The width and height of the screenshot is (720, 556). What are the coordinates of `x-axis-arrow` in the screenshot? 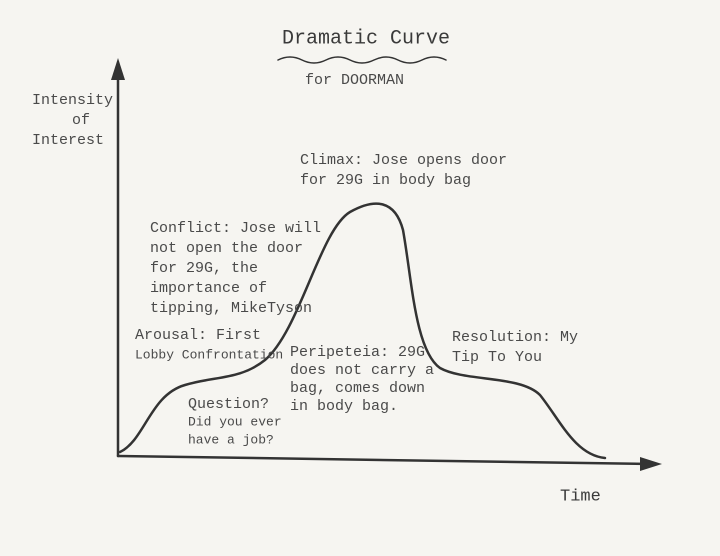 It's located at (651, 464).